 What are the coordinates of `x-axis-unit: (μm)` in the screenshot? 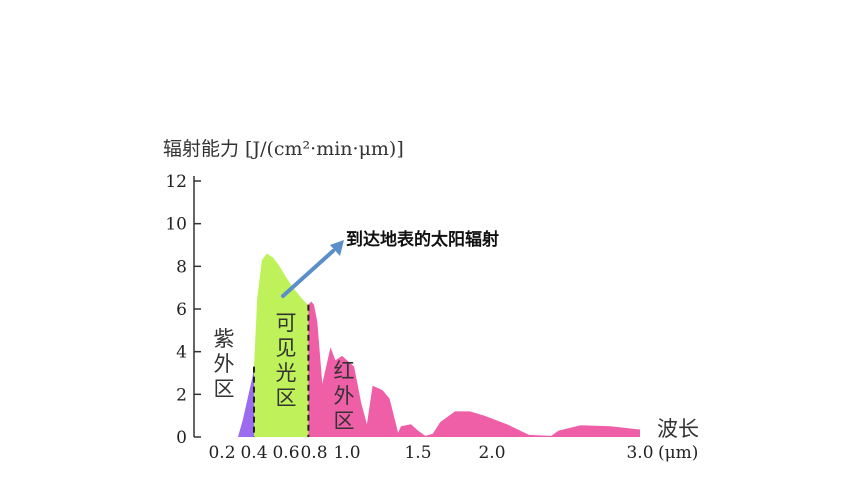 It's located at (678, 453).